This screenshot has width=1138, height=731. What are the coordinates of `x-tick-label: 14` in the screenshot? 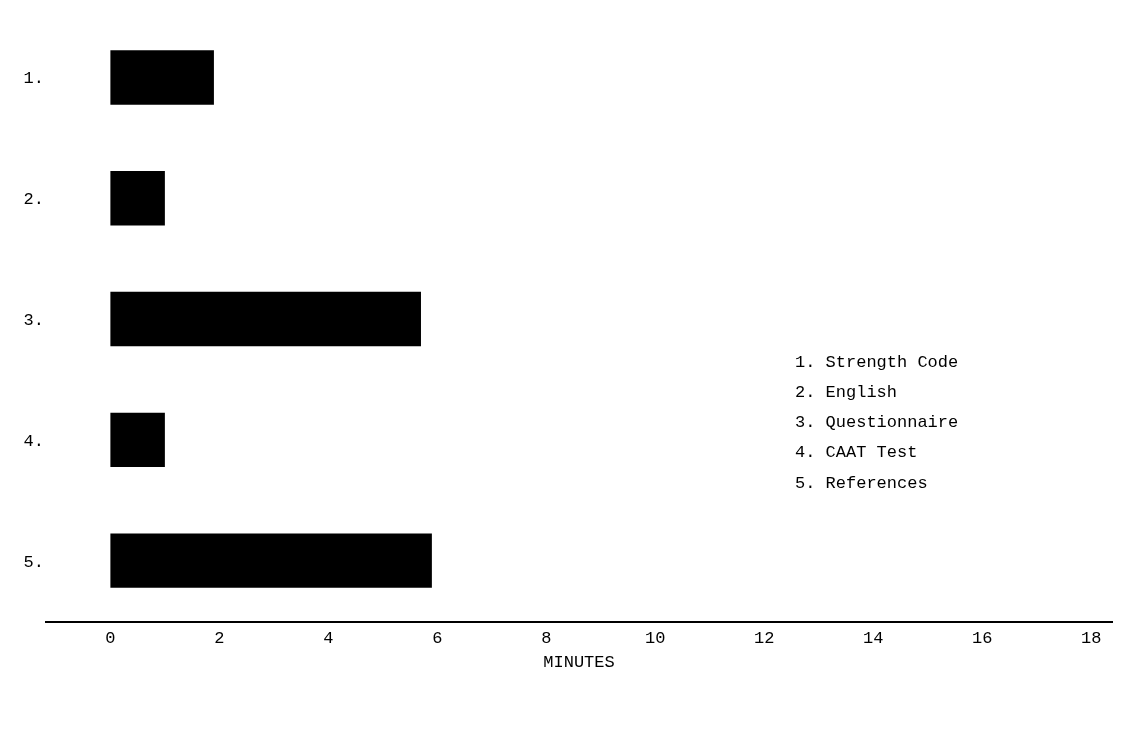 It's located at (873, 639).